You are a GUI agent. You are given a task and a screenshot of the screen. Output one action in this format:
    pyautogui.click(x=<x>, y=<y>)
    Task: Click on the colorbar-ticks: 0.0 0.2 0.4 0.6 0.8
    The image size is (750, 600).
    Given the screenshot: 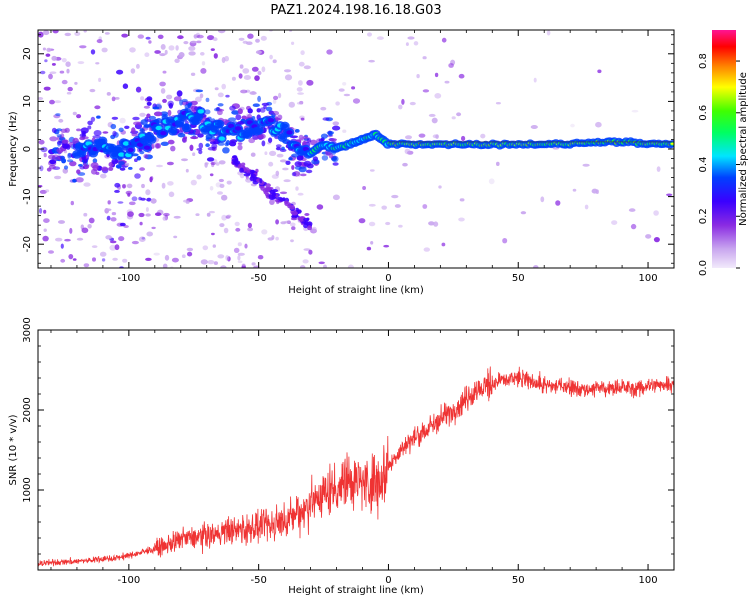 What is the action you would take?
    pyautogui.click(x=719, y=164)
    